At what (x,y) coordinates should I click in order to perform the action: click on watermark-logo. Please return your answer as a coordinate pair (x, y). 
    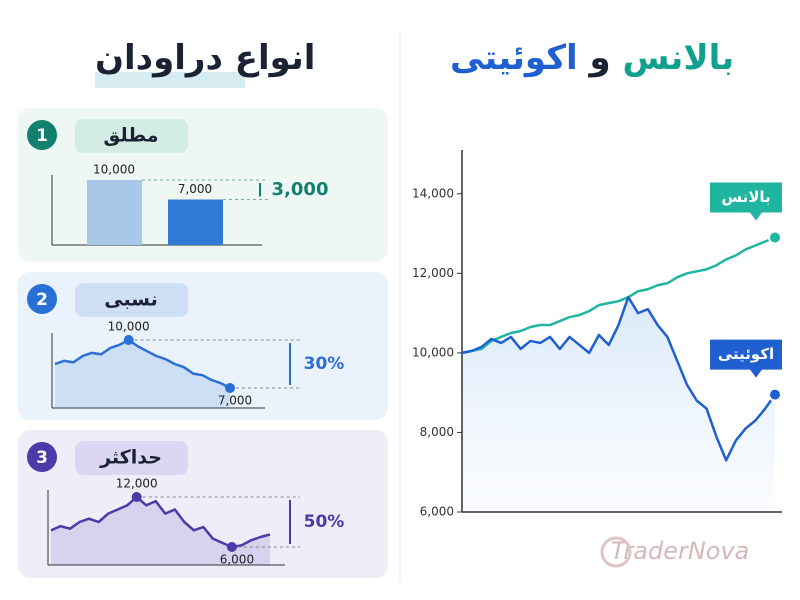
    Looking at the image, I should click on (616, 552).